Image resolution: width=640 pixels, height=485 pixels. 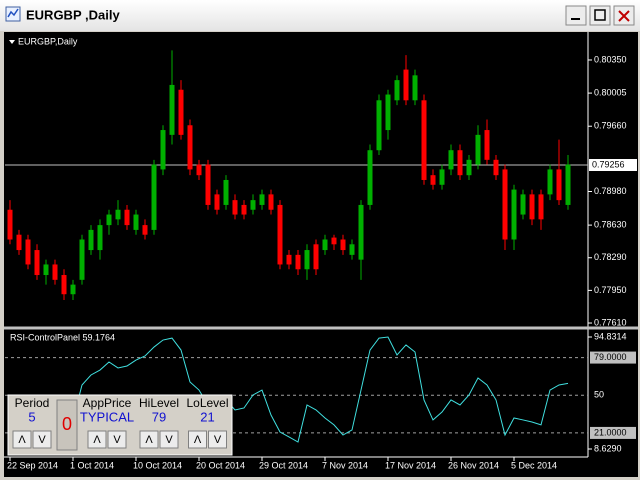 I want to click on close-button, so click(x=624, y=15).